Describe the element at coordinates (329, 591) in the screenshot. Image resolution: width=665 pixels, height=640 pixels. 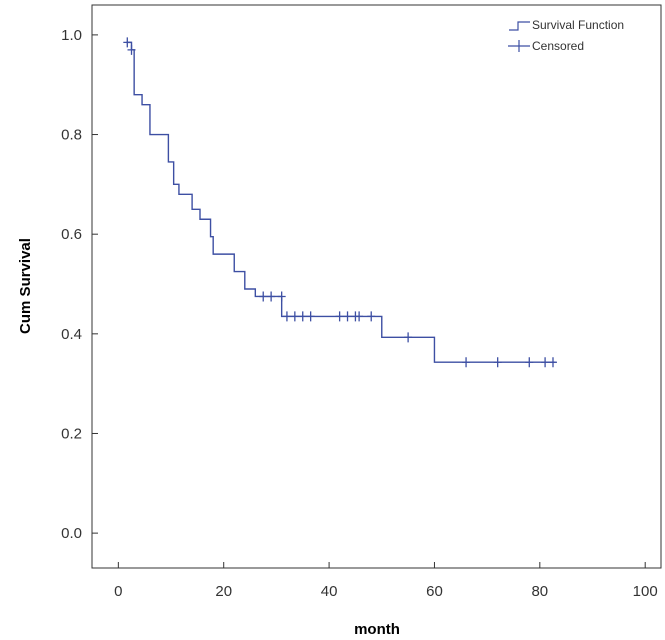
I see `x-tick-label: 40` at that location.